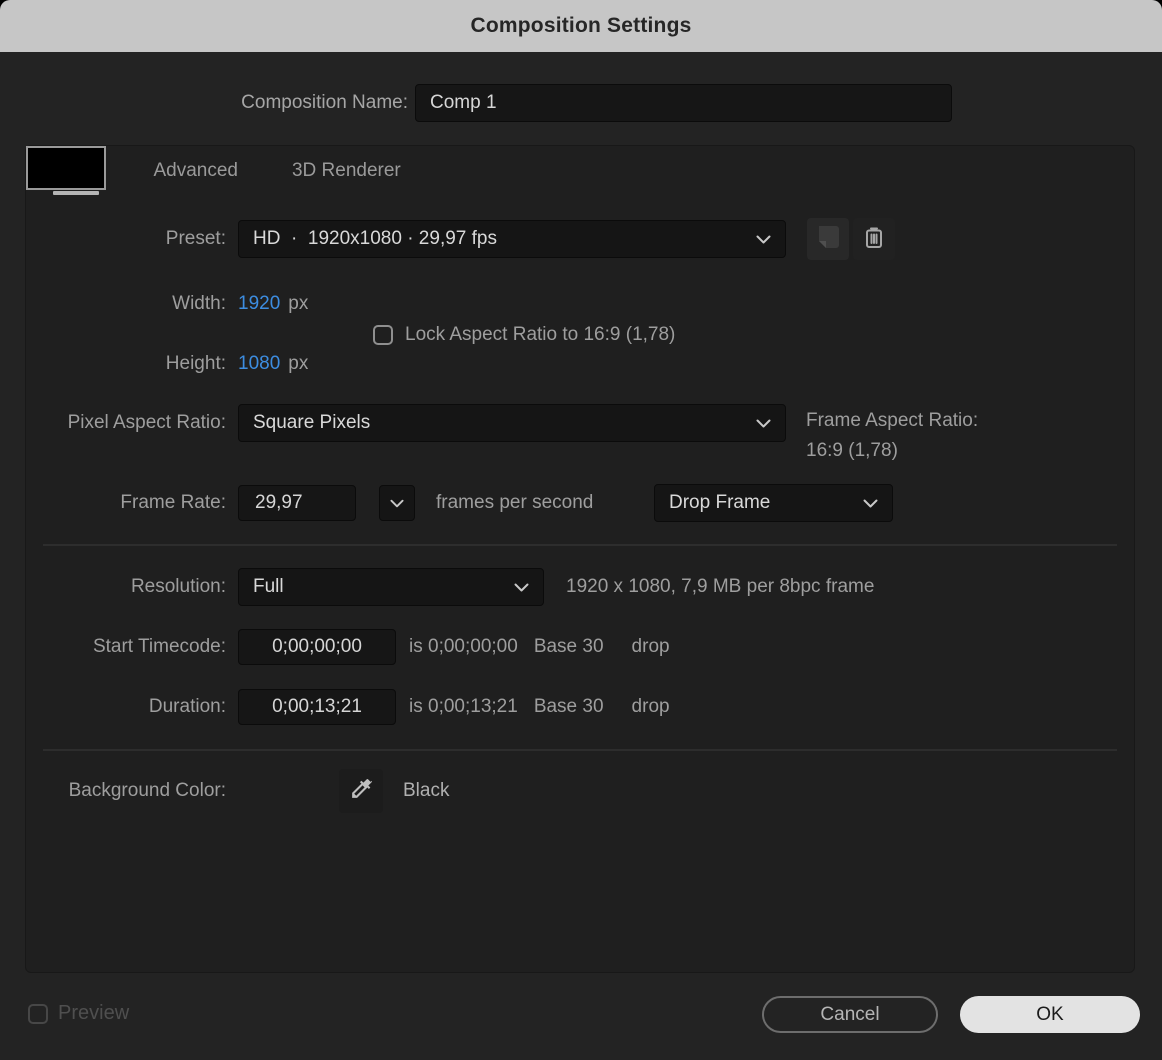 The image size is (1162, 1060). I want to click on resolution-value: Full, so click(268, 586).